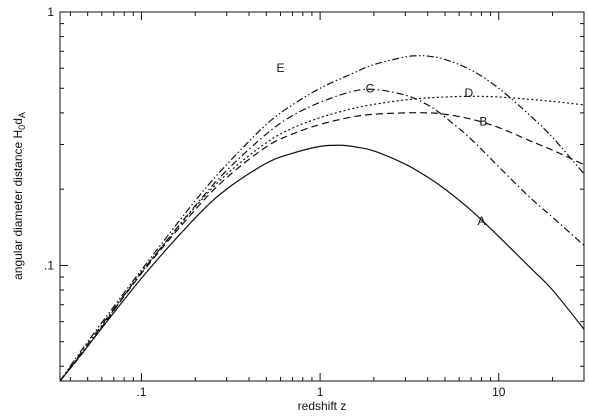  I want to click on x-tick-label: 10, so click(499, 392).